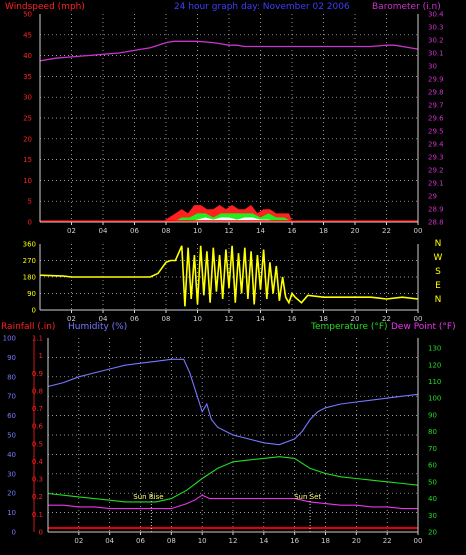 The height and width of the screenshot is (555, 466). What do you see at coordinates (29, 278) in the screenshot?
I see `direction-y-tick-label: 180` at bounding box center [29, 278].